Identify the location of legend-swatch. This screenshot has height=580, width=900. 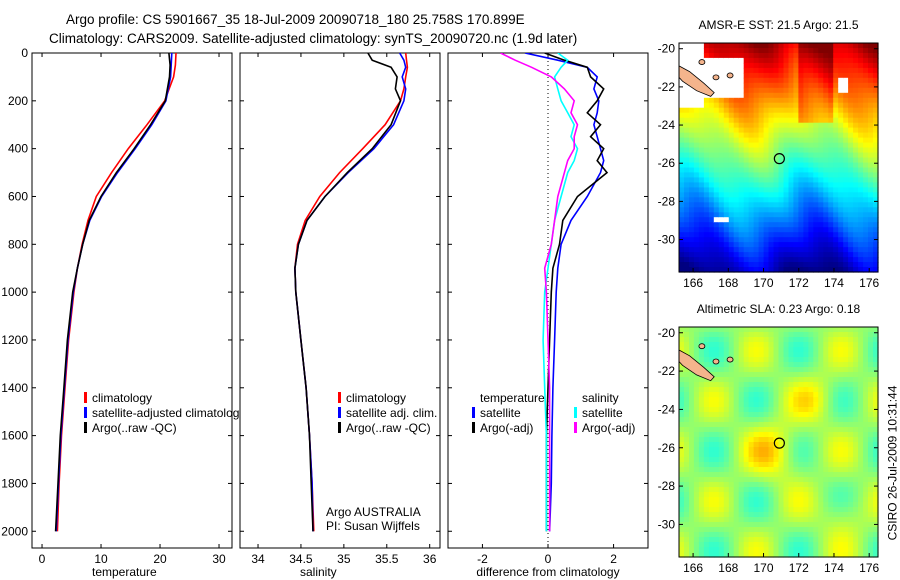
(473, 412).